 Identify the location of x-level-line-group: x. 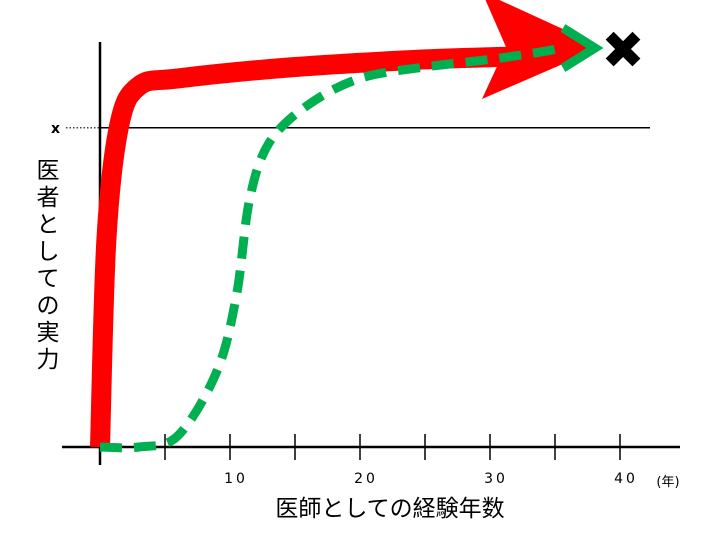
(350, 129).